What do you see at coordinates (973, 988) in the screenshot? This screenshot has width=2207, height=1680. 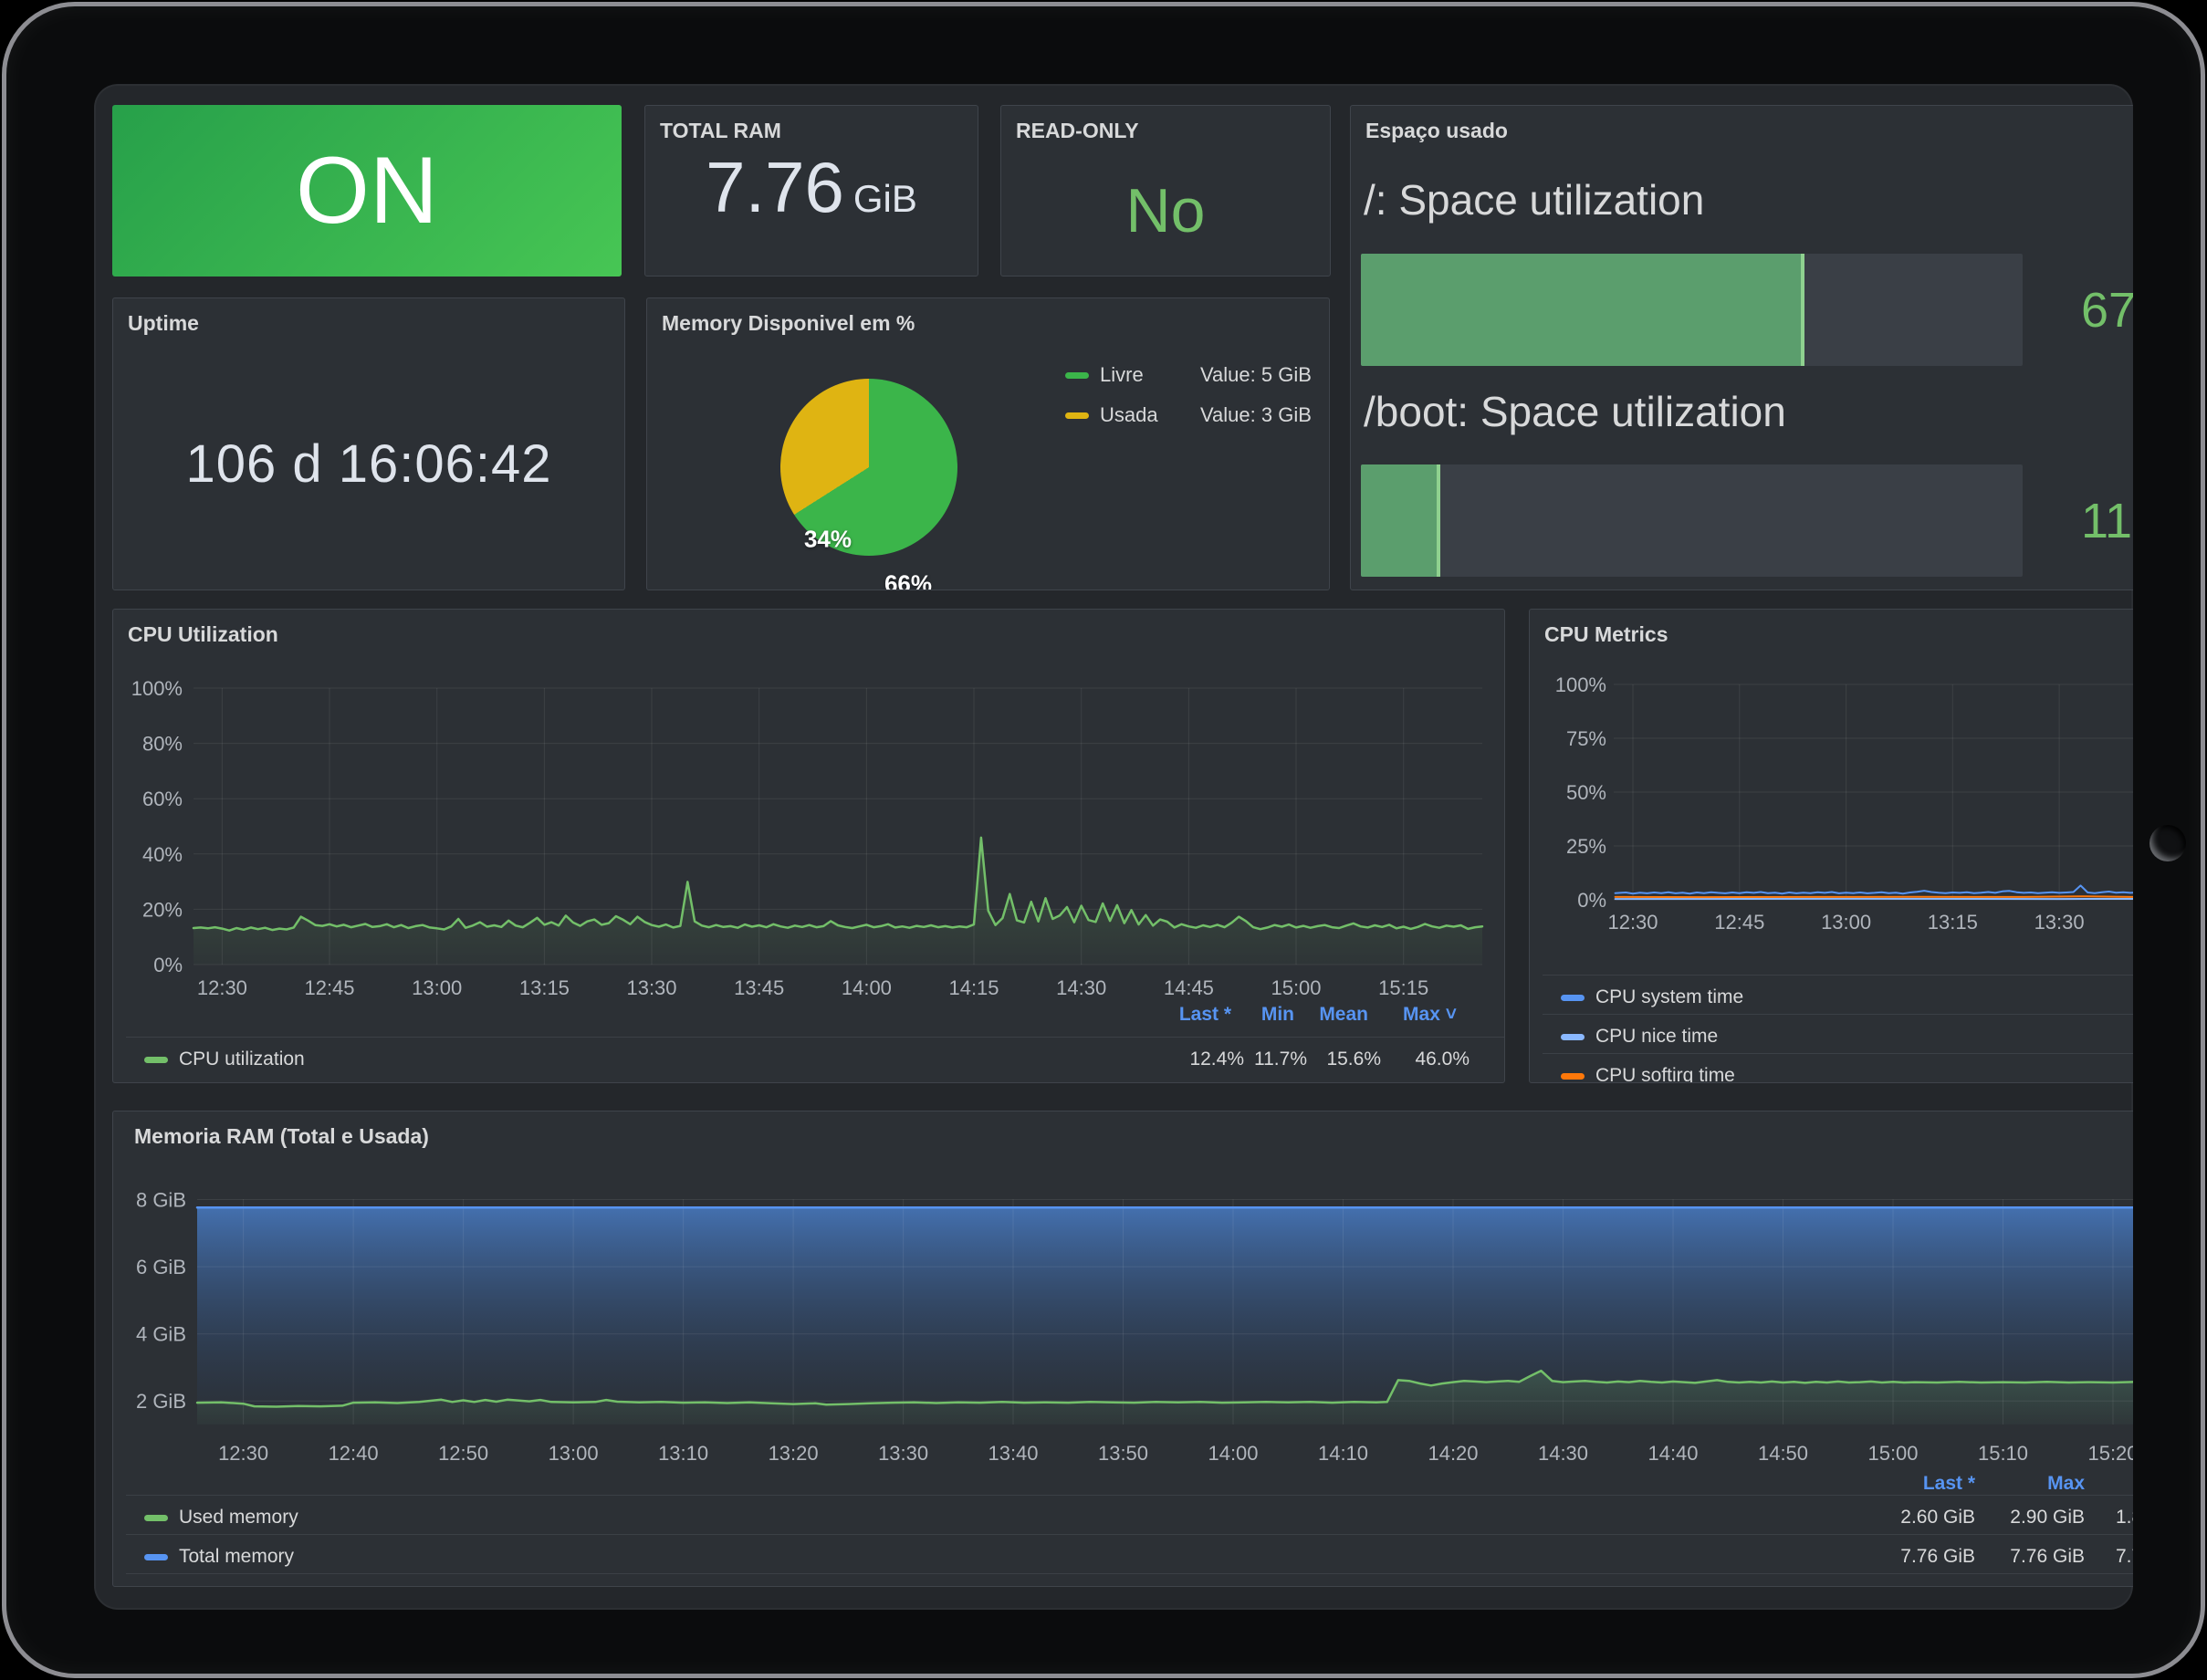 I see `svg-text: 14:15` at bounding box center [973, 988].